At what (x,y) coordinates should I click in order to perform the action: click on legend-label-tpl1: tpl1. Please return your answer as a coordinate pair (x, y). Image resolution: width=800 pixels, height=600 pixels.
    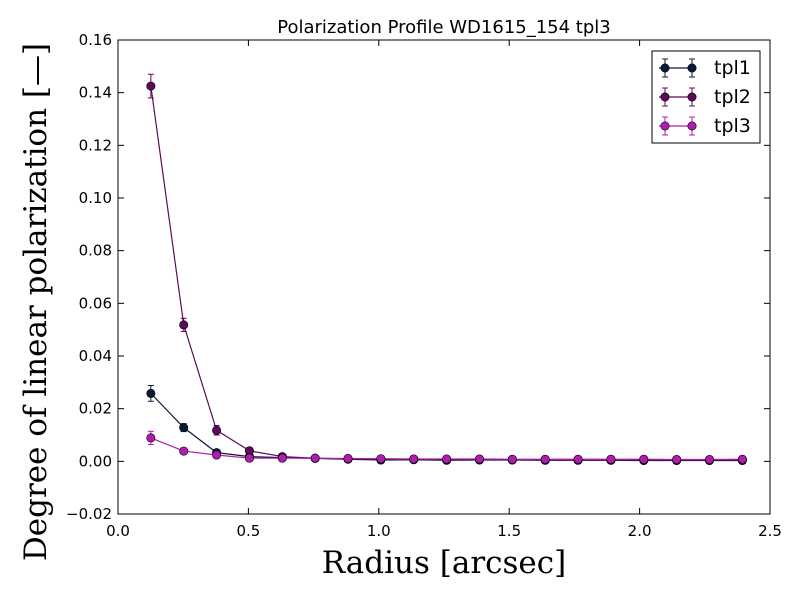
    Looking at the image, I should click on (732, 68).